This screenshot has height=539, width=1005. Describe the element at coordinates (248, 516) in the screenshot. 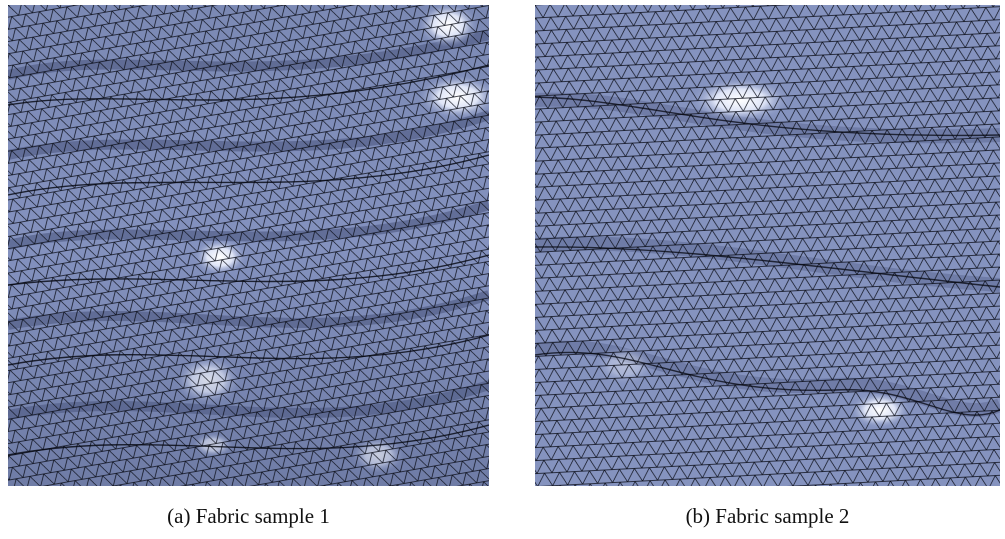

I see `caption: (a) Fabric sample 1` at that location.